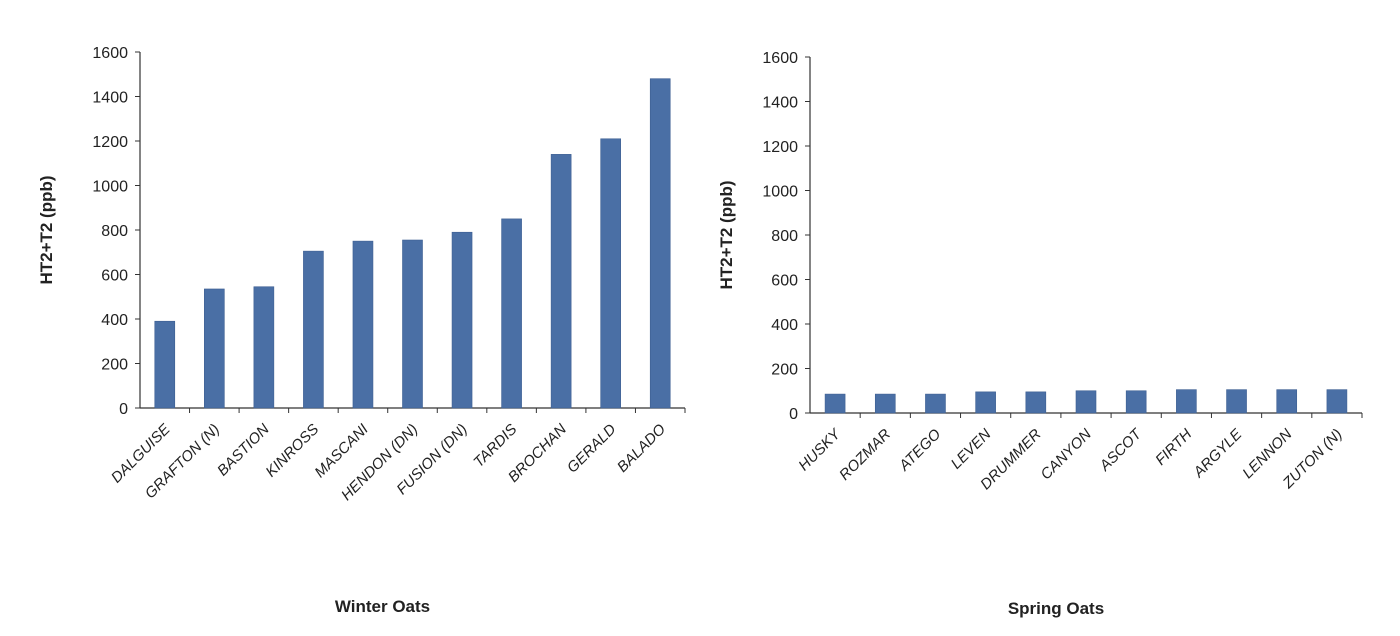 This screenshot has width=1400, height=636. Describe the element at coordinates (610, 273) in the screenshot. I see `bar-gerald` at that location.